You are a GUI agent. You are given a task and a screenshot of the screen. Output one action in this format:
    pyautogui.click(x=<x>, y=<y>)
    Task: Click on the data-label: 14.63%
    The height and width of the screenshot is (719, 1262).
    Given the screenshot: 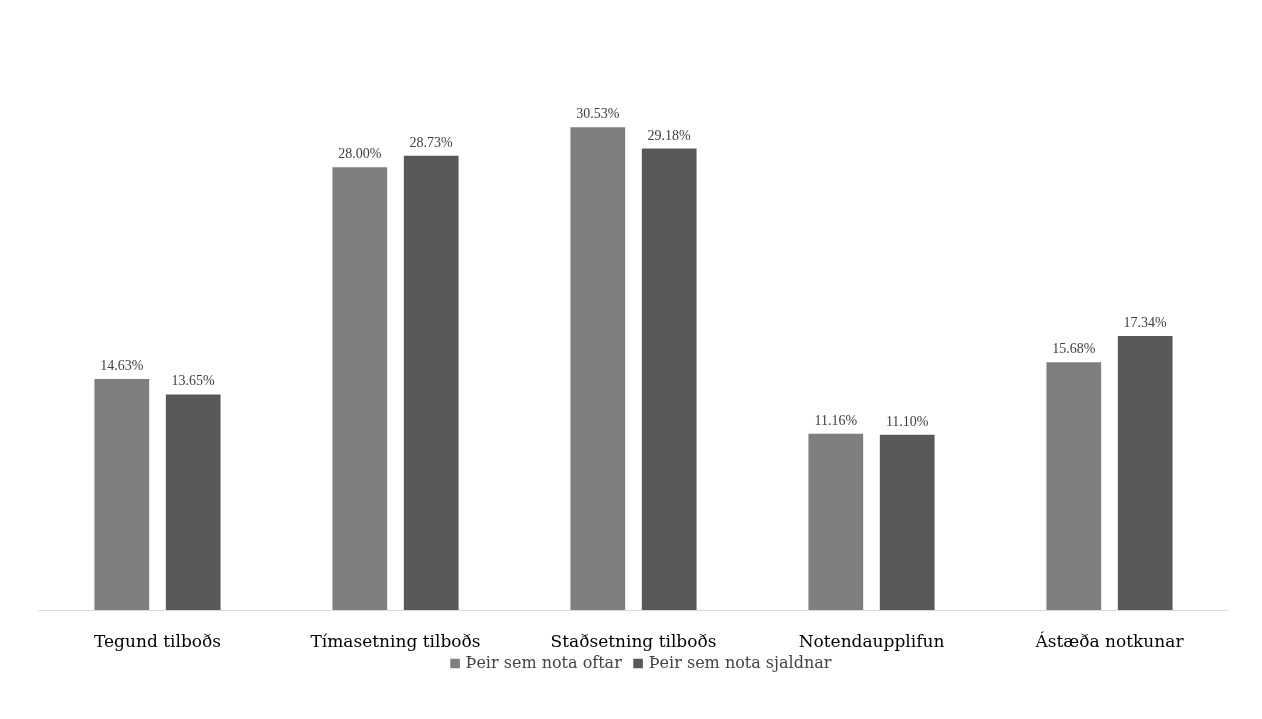 What is the action you would take?
    pyautogui.click(x=122, y=365)
    